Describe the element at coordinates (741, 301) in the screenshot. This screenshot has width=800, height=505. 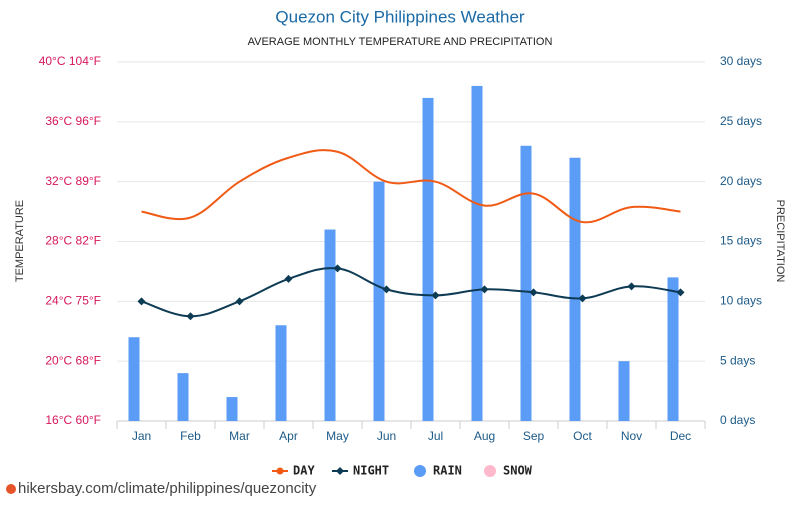
I see `y2-tick-label: 10 days` at that location.